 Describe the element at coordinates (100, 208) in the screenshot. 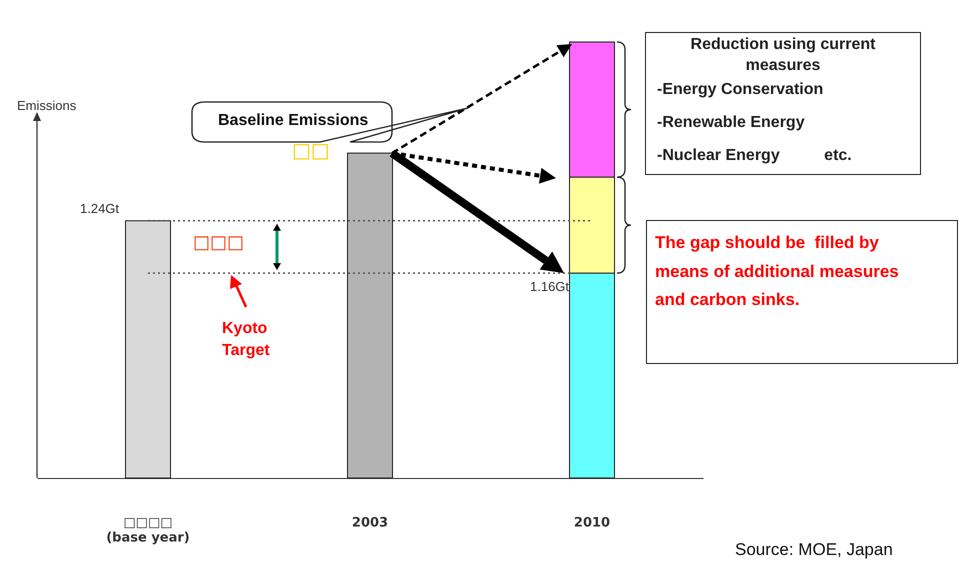

I see `ref-line-label: 1.24Gt` at that location.